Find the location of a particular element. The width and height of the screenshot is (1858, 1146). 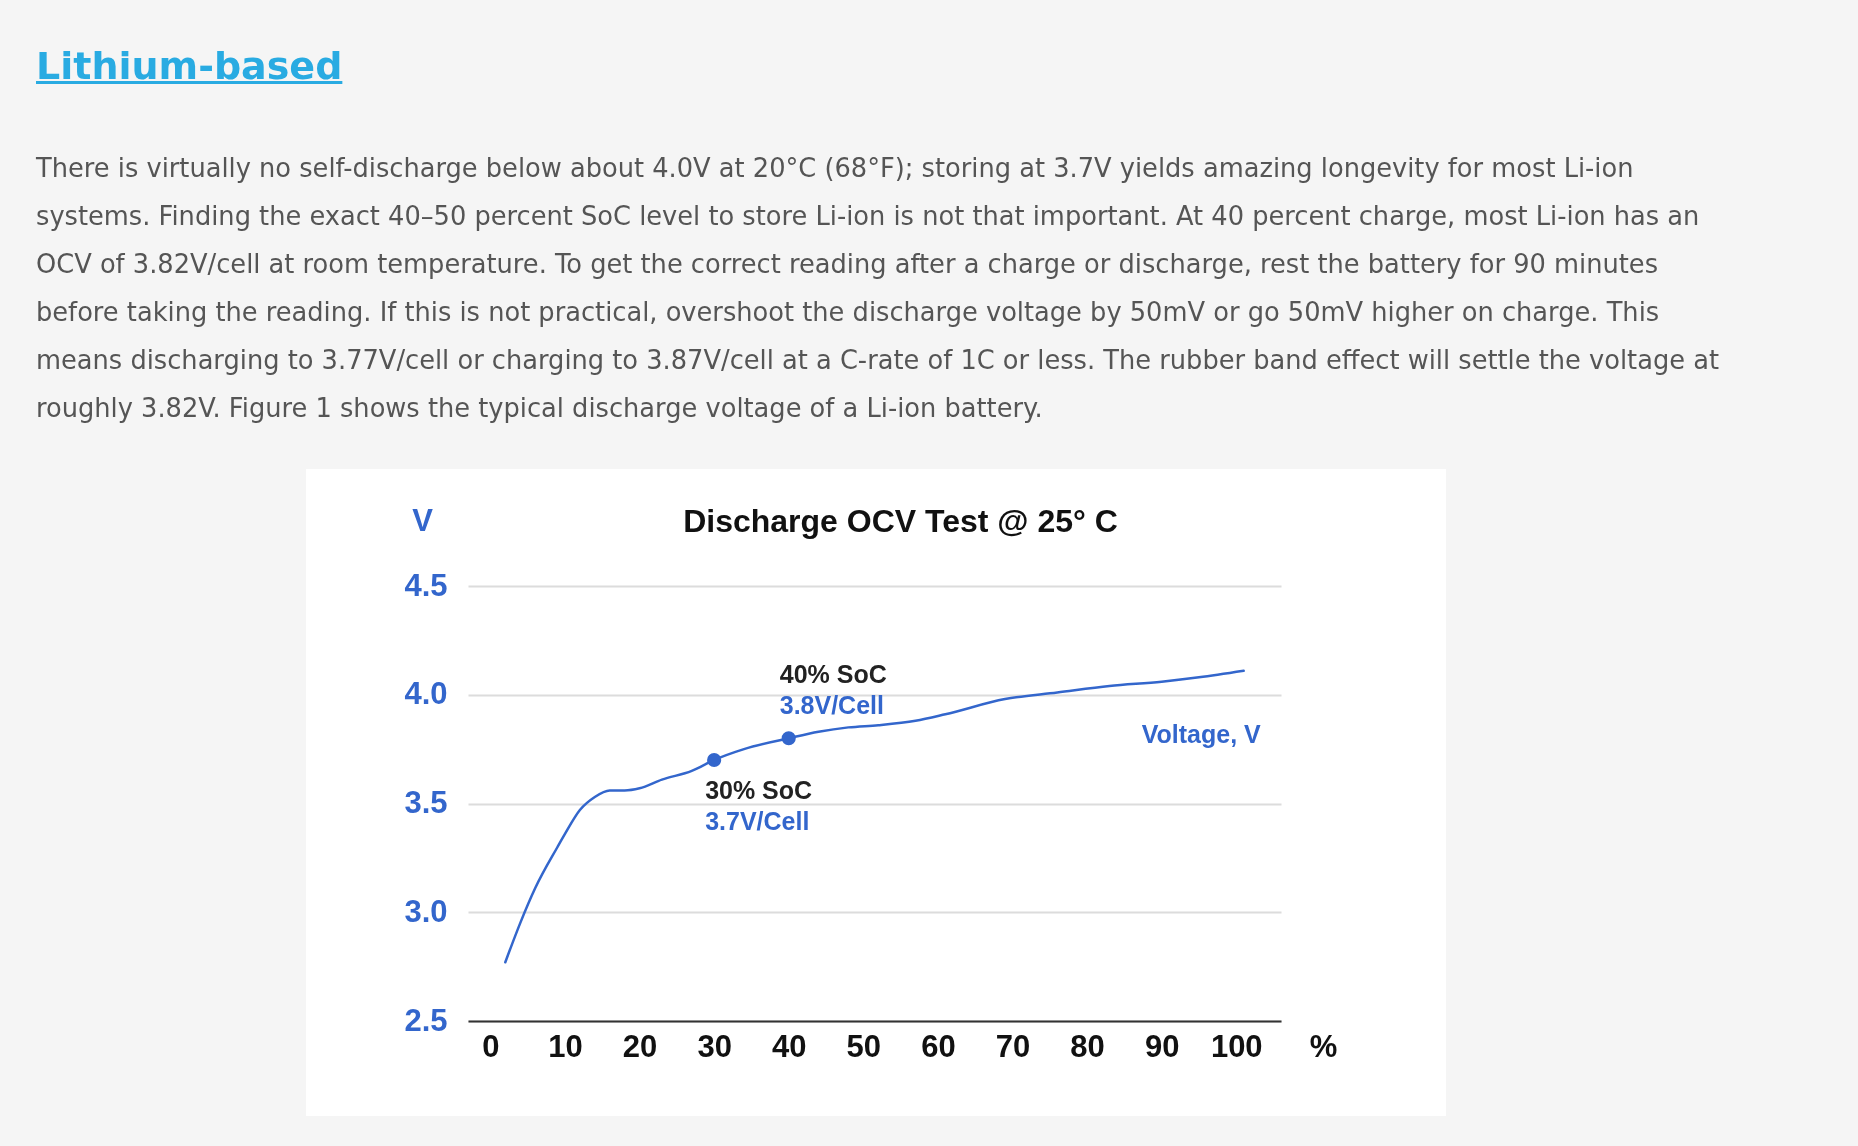

chart-title: Discharge OCV Test @ 25° C is located at coordinates (900, 521).